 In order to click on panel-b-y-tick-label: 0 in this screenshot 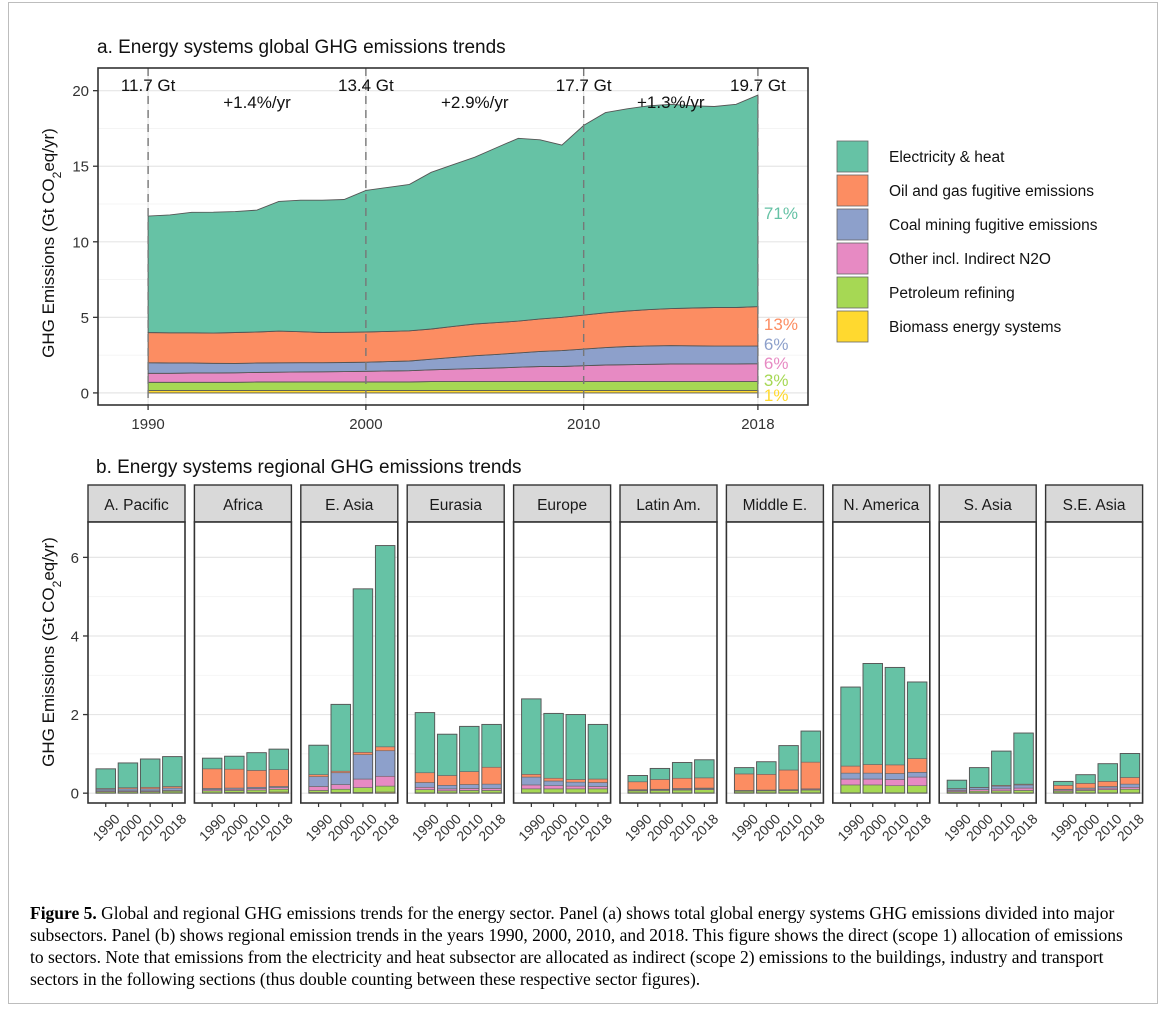, I will do `click(75, 794)`.